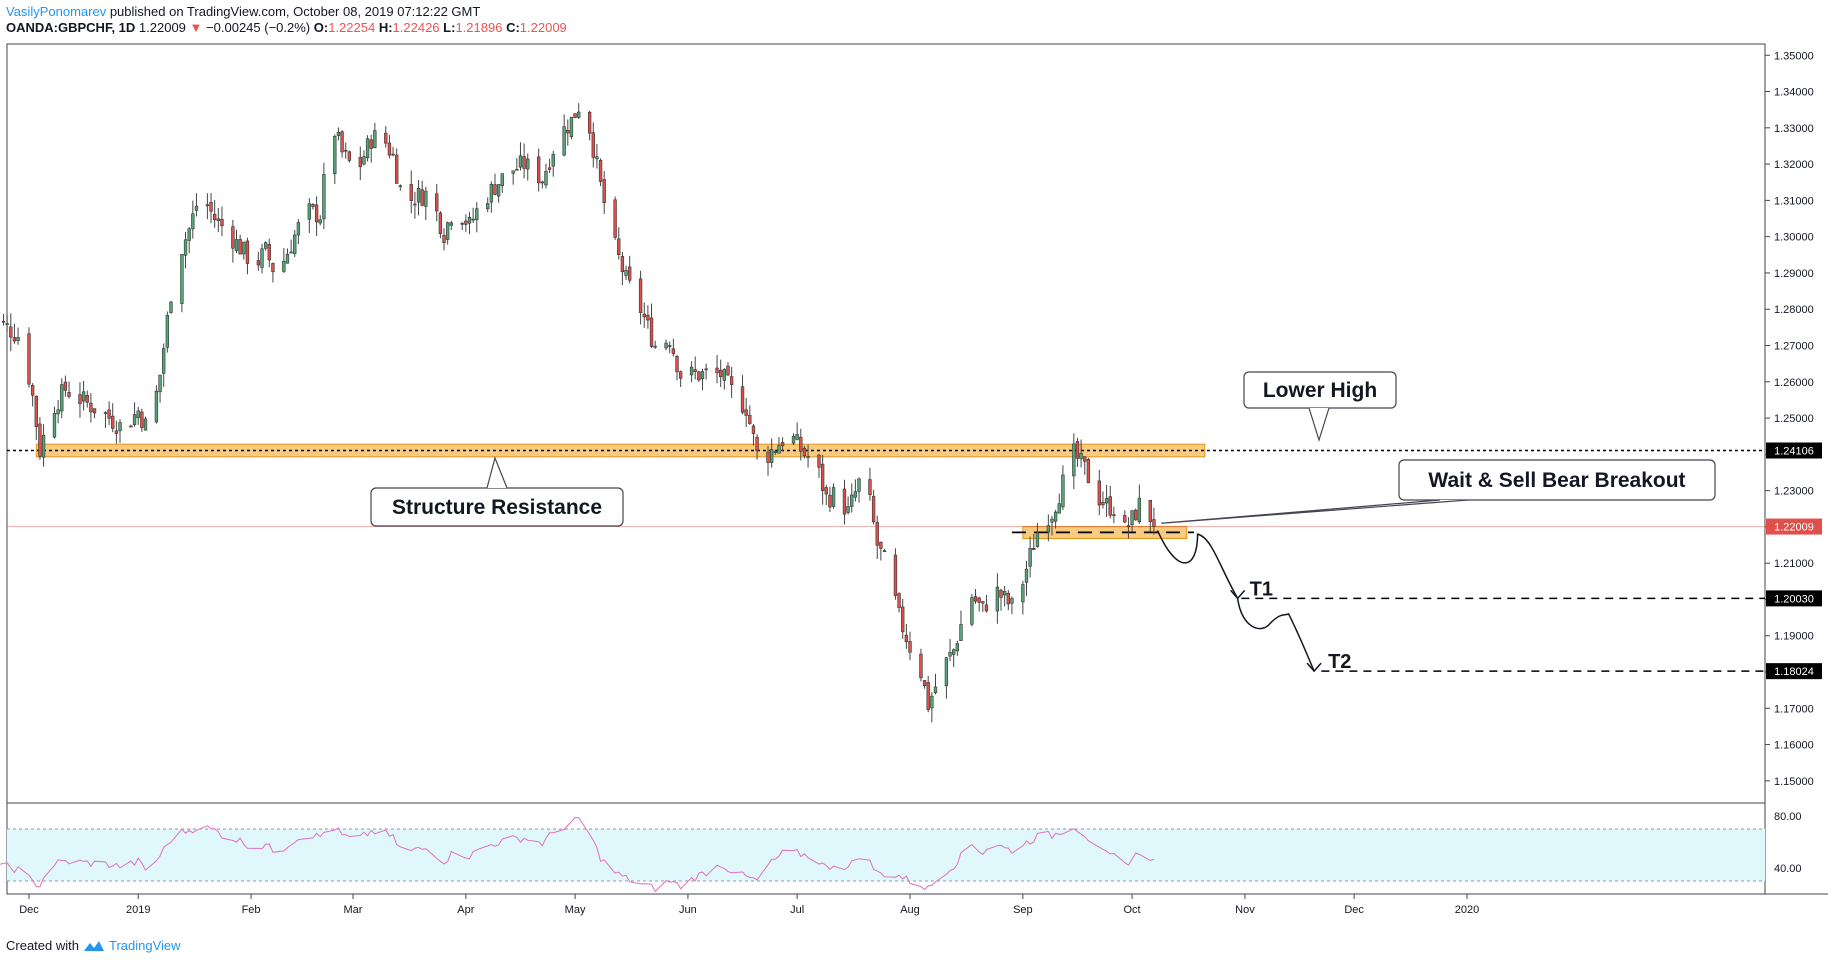  I want to click on x-tick-label: May, so click(575, 910).